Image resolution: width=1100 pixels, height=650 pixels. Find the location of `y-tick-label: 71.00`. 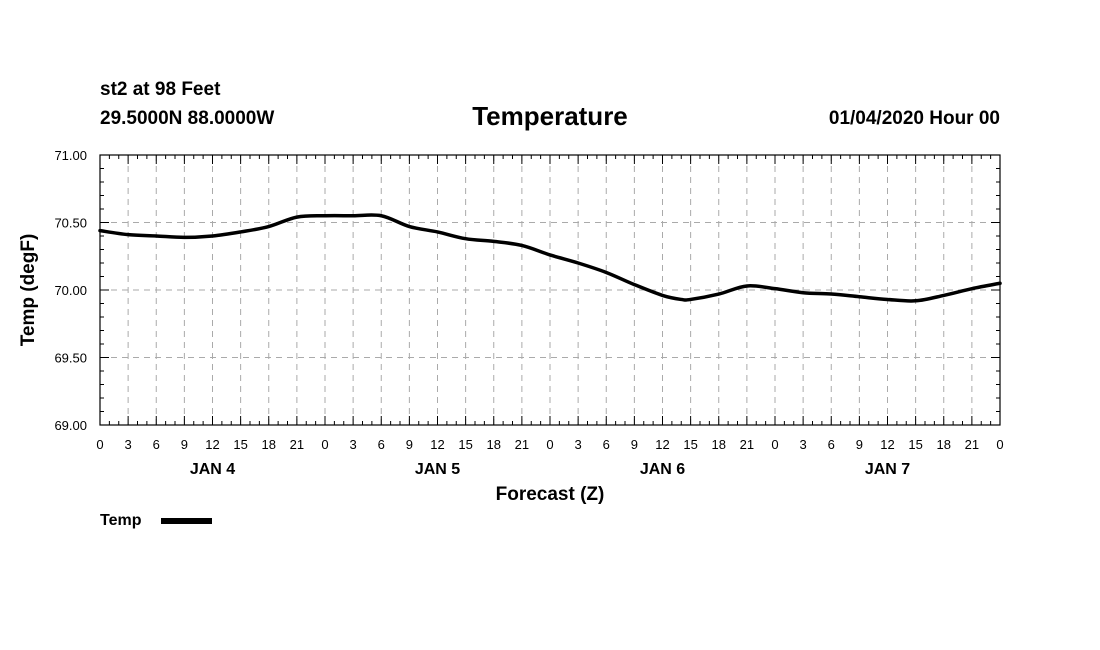

y-tick-label: 71.00 is located at coordinates (70, 155).